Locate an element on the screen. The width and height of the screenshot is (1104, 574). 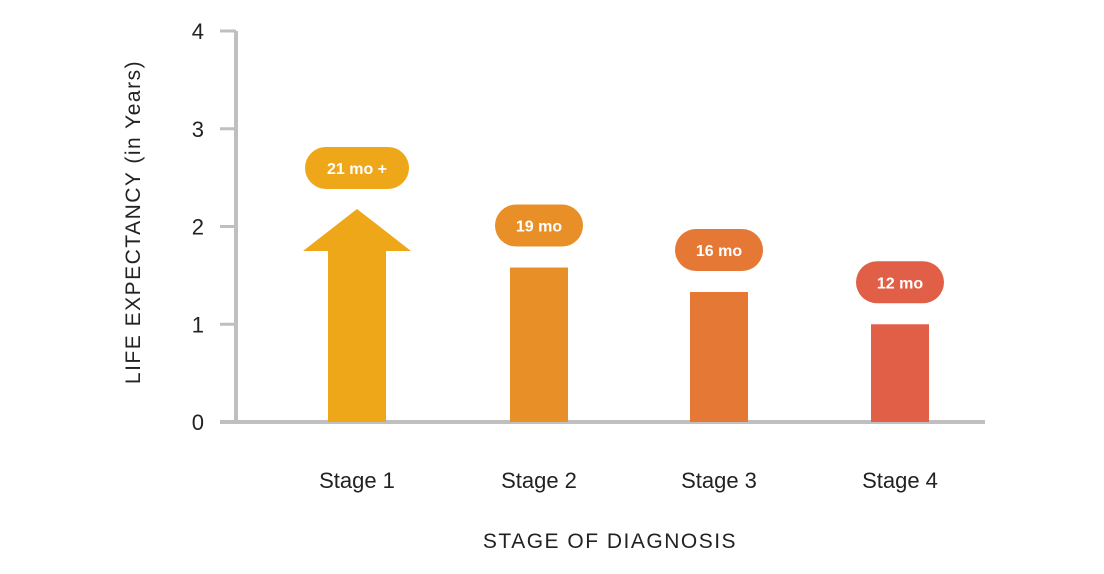
x-category-label: Stage 2 is located at coordinates (539, 480).